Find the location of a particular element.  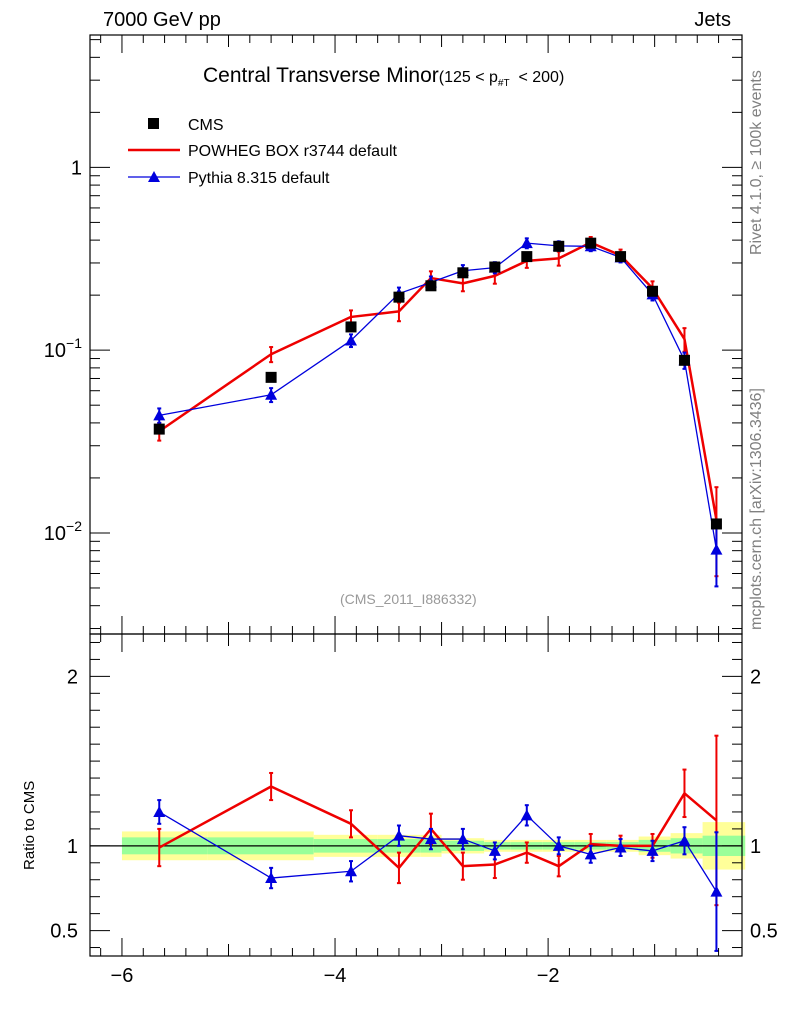

rivet-version-label: Rivet 4.1.0, ≥ 100k events is located at coordinates (756, 162).